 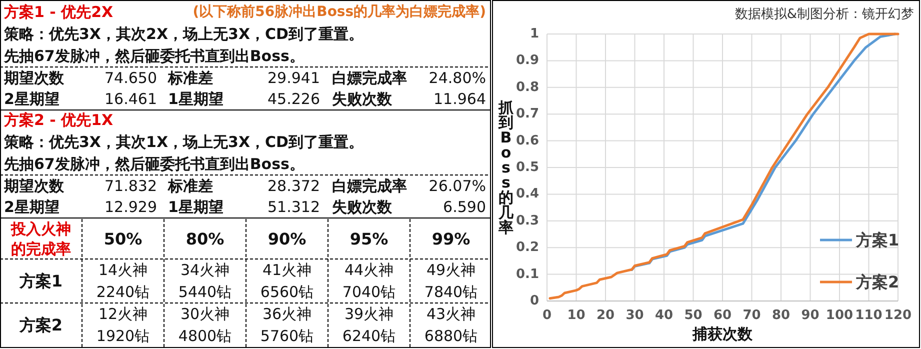 I want to click on x-tick-label: 60, so click(x=722, y=315).